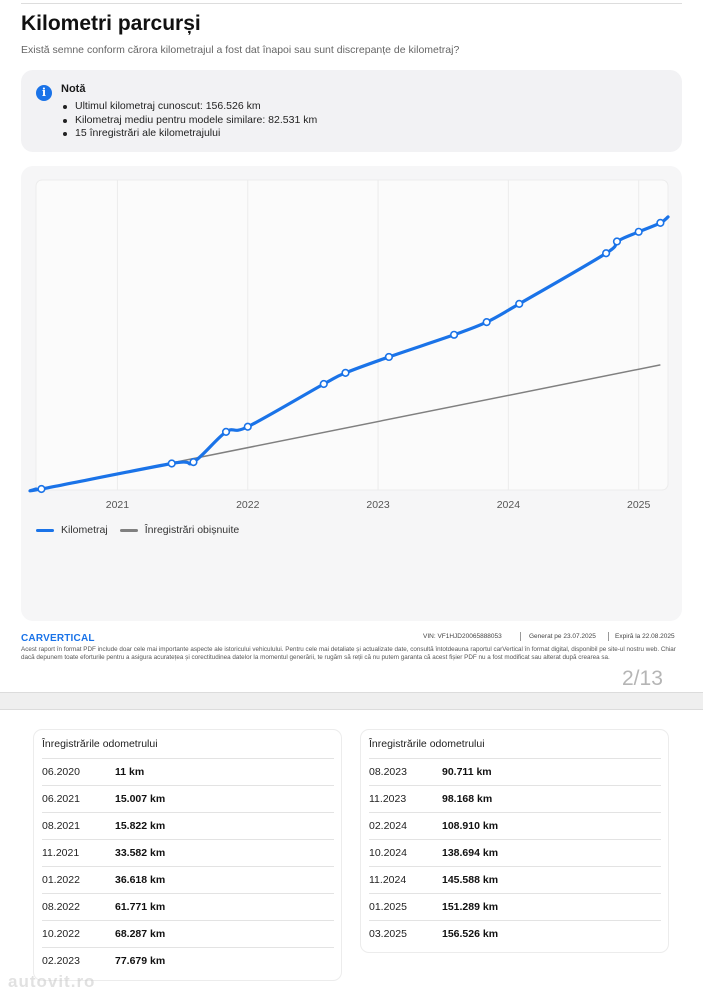 Image resolution: width=703 pixels, height=1000 pixels. Describe the element at coordinates (188, 825) in the screenshot. I see `table-row: 08.2021 15.822 km` at that location.